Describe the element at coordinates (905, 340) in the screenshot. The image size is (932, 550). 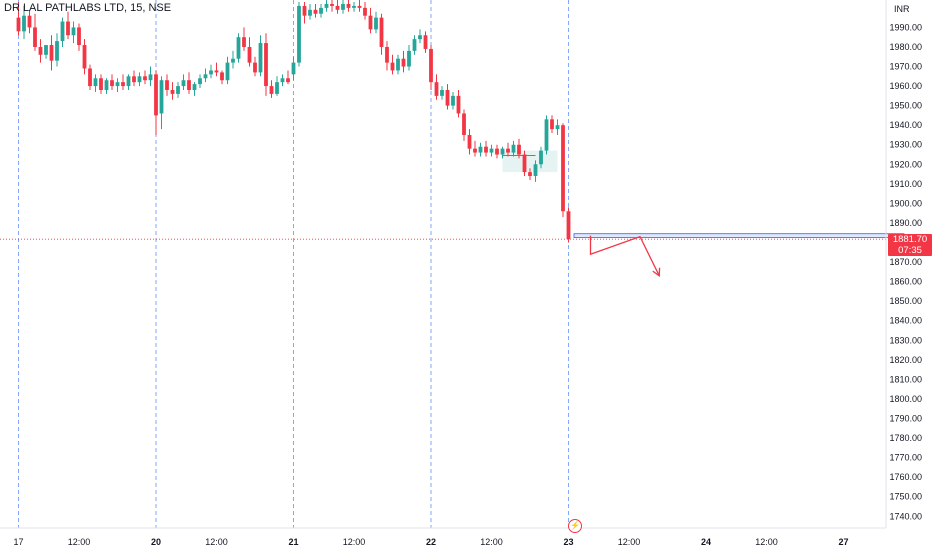
I see `price-tick-label: 1830.00` at that location.